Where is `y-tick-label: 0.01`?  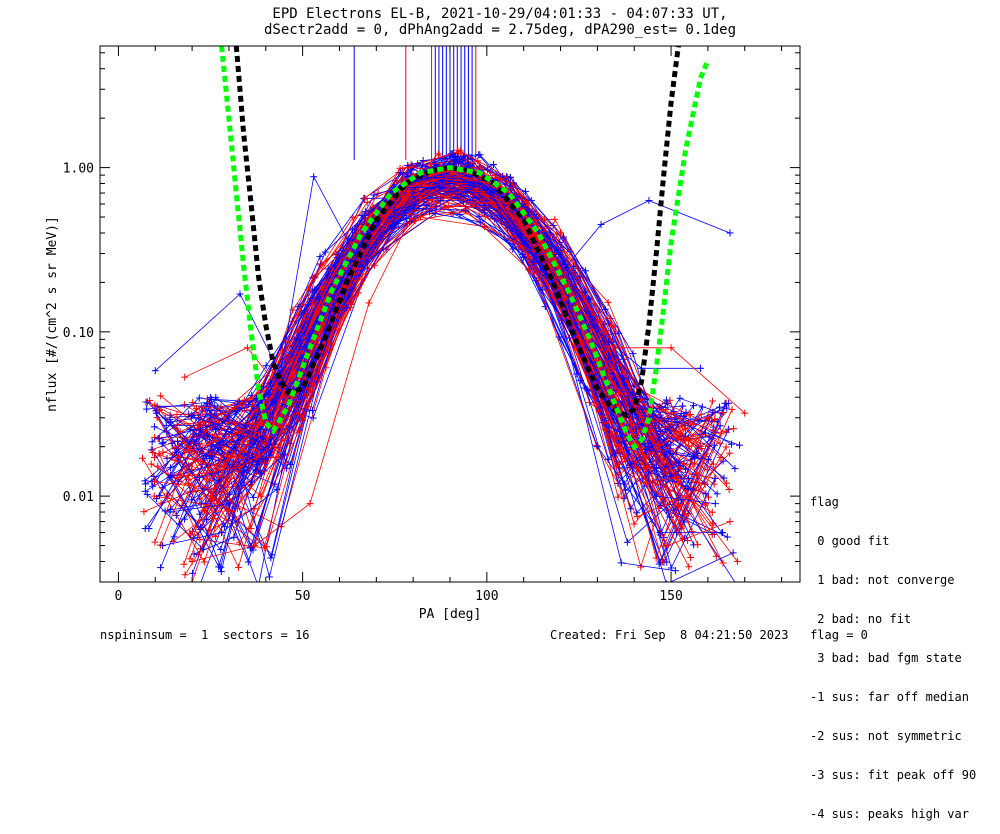
y-tick-label: 0.01 is located at coordinates (78, 497).